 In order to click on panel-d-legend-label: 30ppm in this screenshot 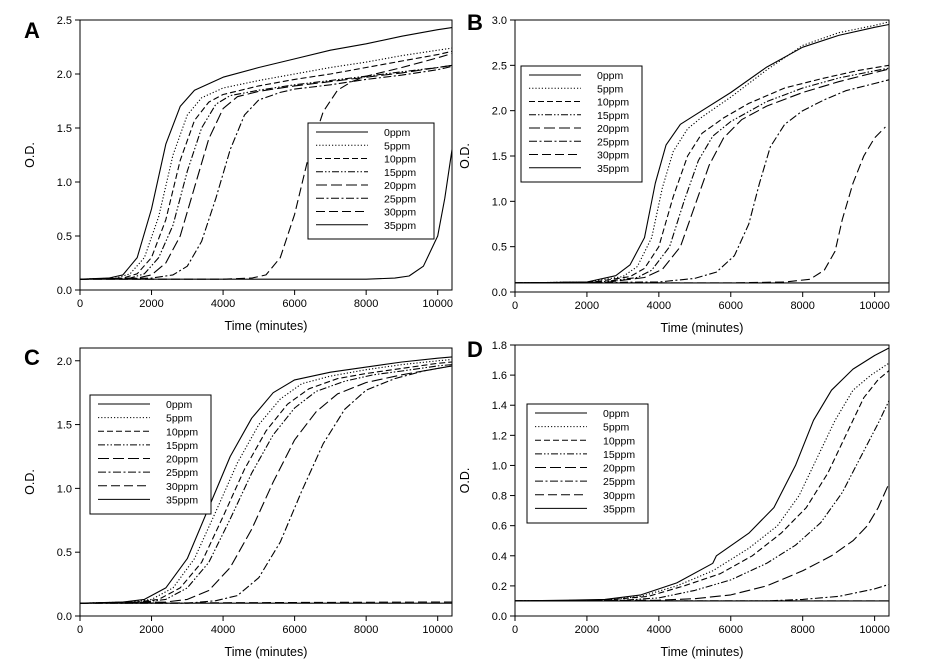, I will do `click(619, 496)`.